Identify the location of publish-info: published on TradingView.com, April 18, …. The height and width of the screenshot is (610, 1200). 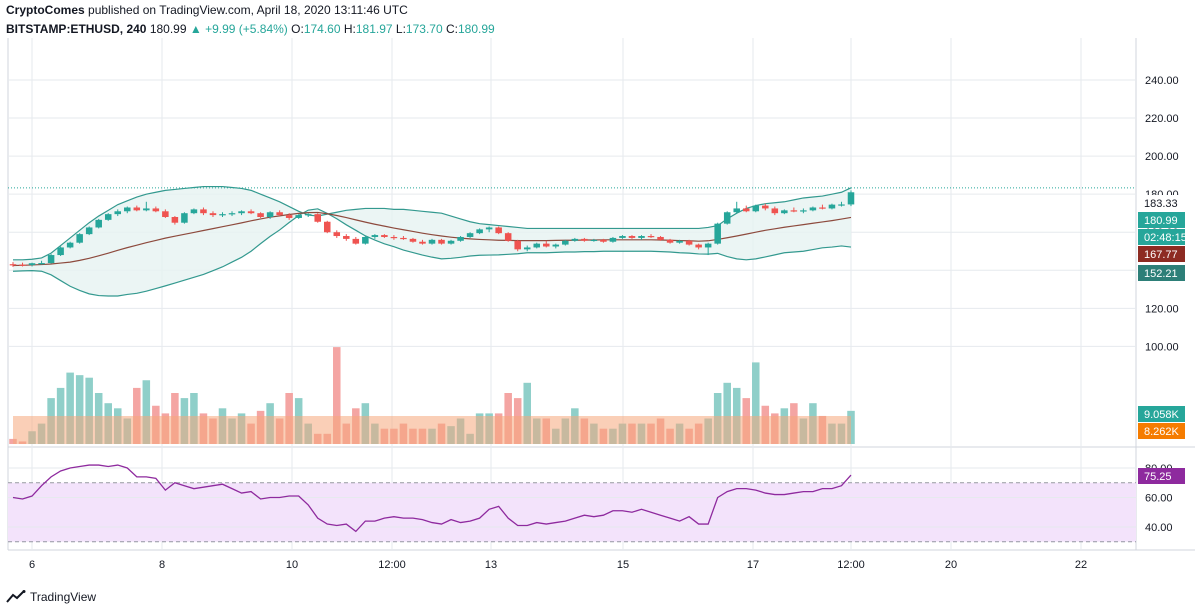
(248, 10).